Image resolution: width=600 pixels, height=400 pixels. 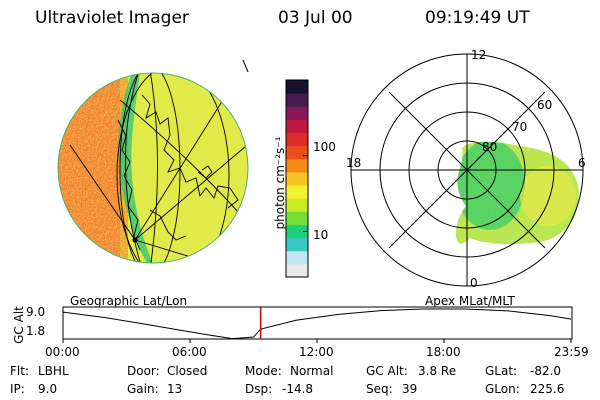 I want to click on mlt-label-18: 18, so click(x=354, y=163).